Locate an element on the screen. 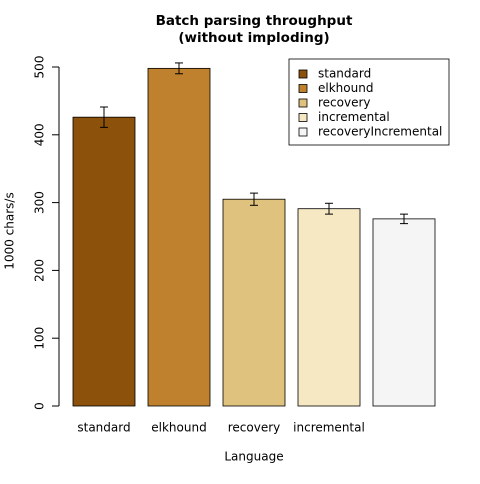 This screenshot has height=484, width=480. legend-box is located at coordinates (369, 102).